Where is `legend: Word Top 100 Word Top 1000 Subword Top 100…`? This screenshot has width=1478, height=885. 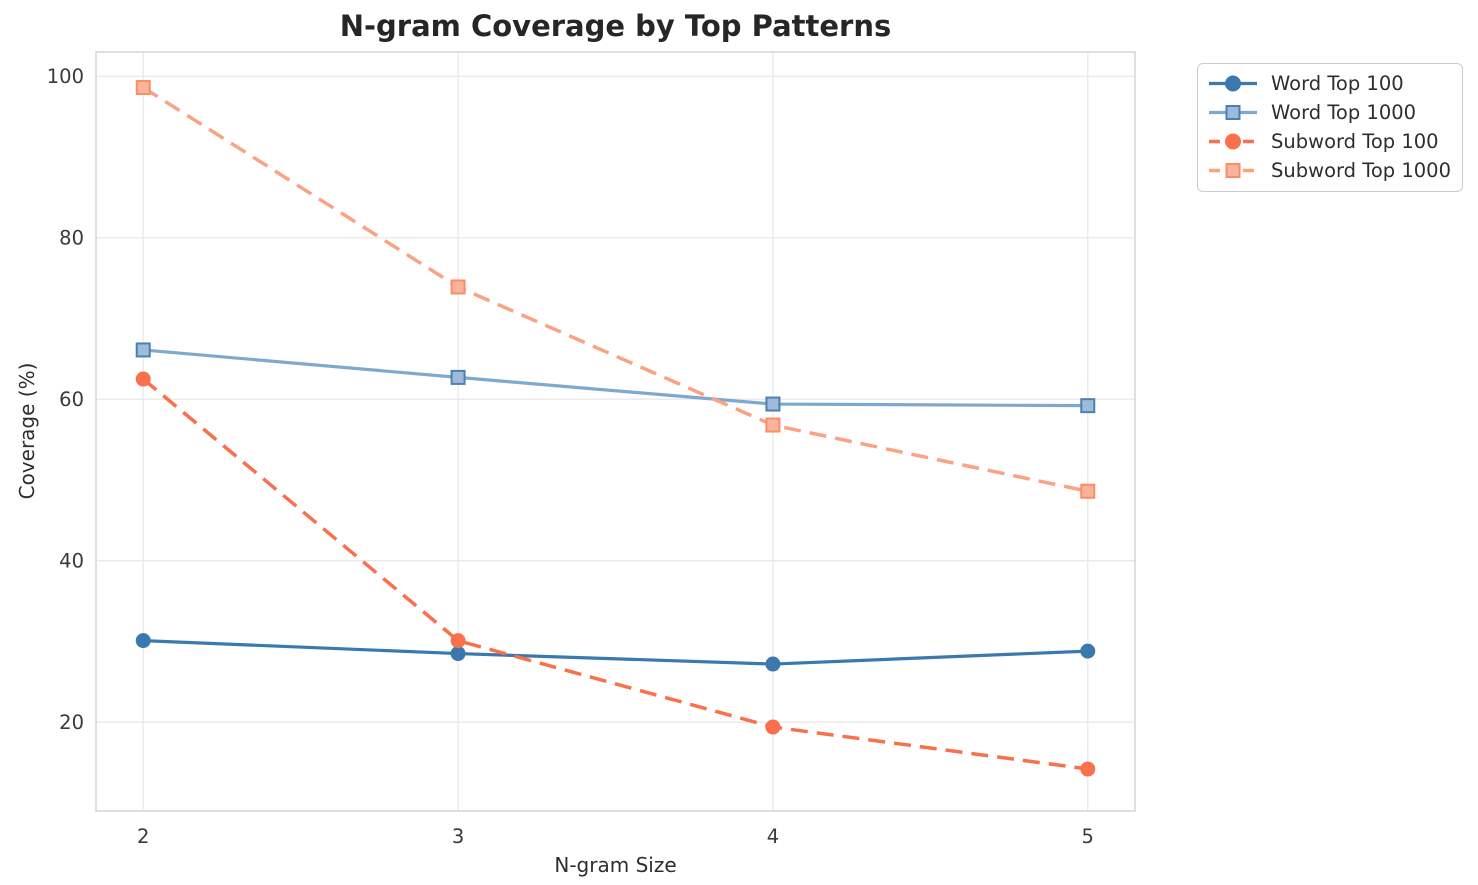
legend: Word Top 100 Word Top 1000 Subword Top 100… is located at coordinates (1330, 127).